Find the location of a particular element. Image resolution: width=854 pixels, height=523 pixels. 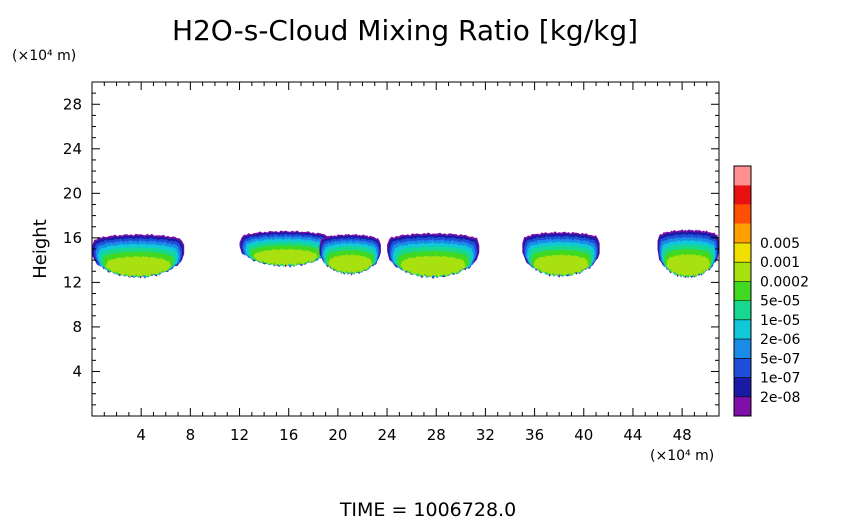

colorbar-label: 0.005 is located at coordinates (780, 244).